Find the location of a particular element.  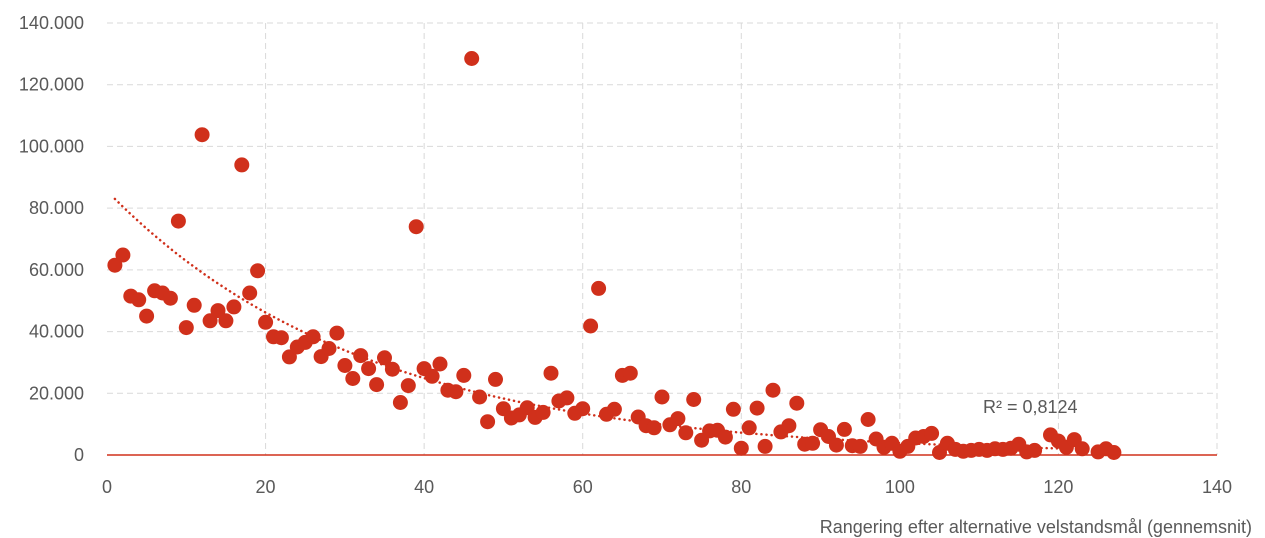

y-tick-label: 60.000 is located at coordinates (56, 270).